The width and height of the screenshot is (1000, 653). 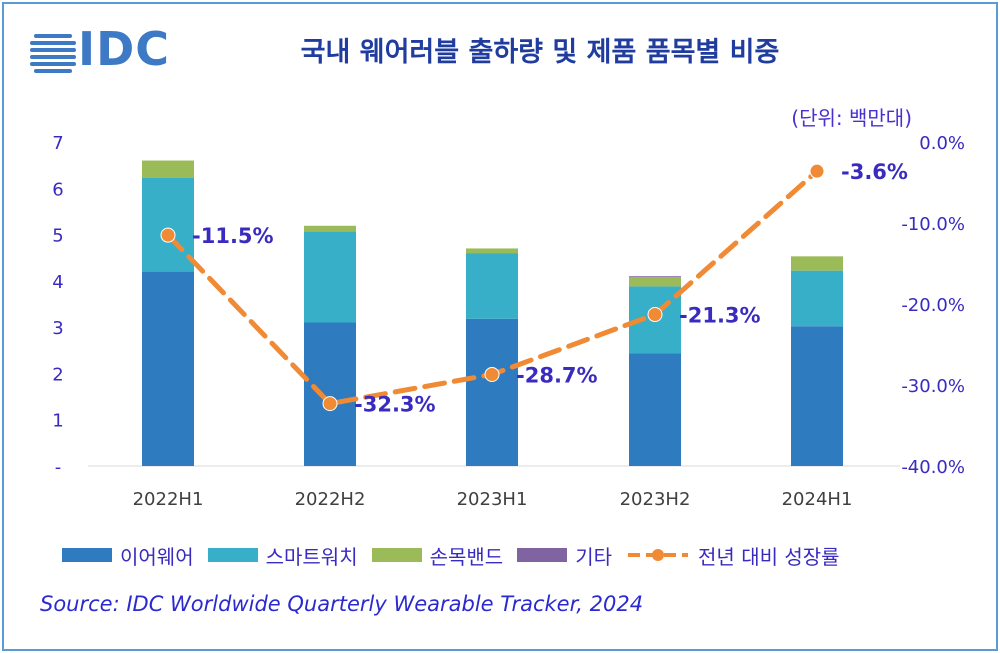 What do you see at coordinates (540, 52) in the screenshot?
I see `chart-title: 국내 웨어러블 출하량 및 제품 품목별 비중` at bounding box center [540, 52].